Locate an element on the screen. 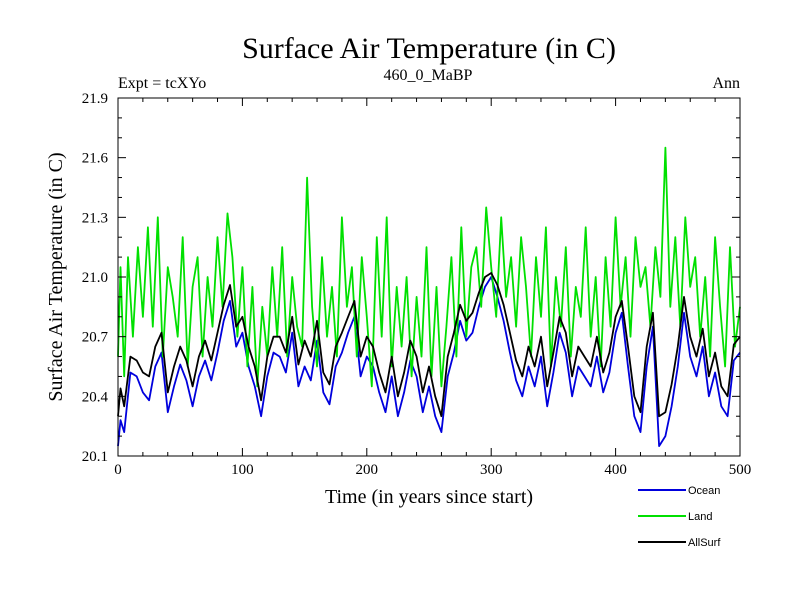 This screenshot has height=600, width=800. y-tick-label: 21.9 is located at coordinates (95, 99).